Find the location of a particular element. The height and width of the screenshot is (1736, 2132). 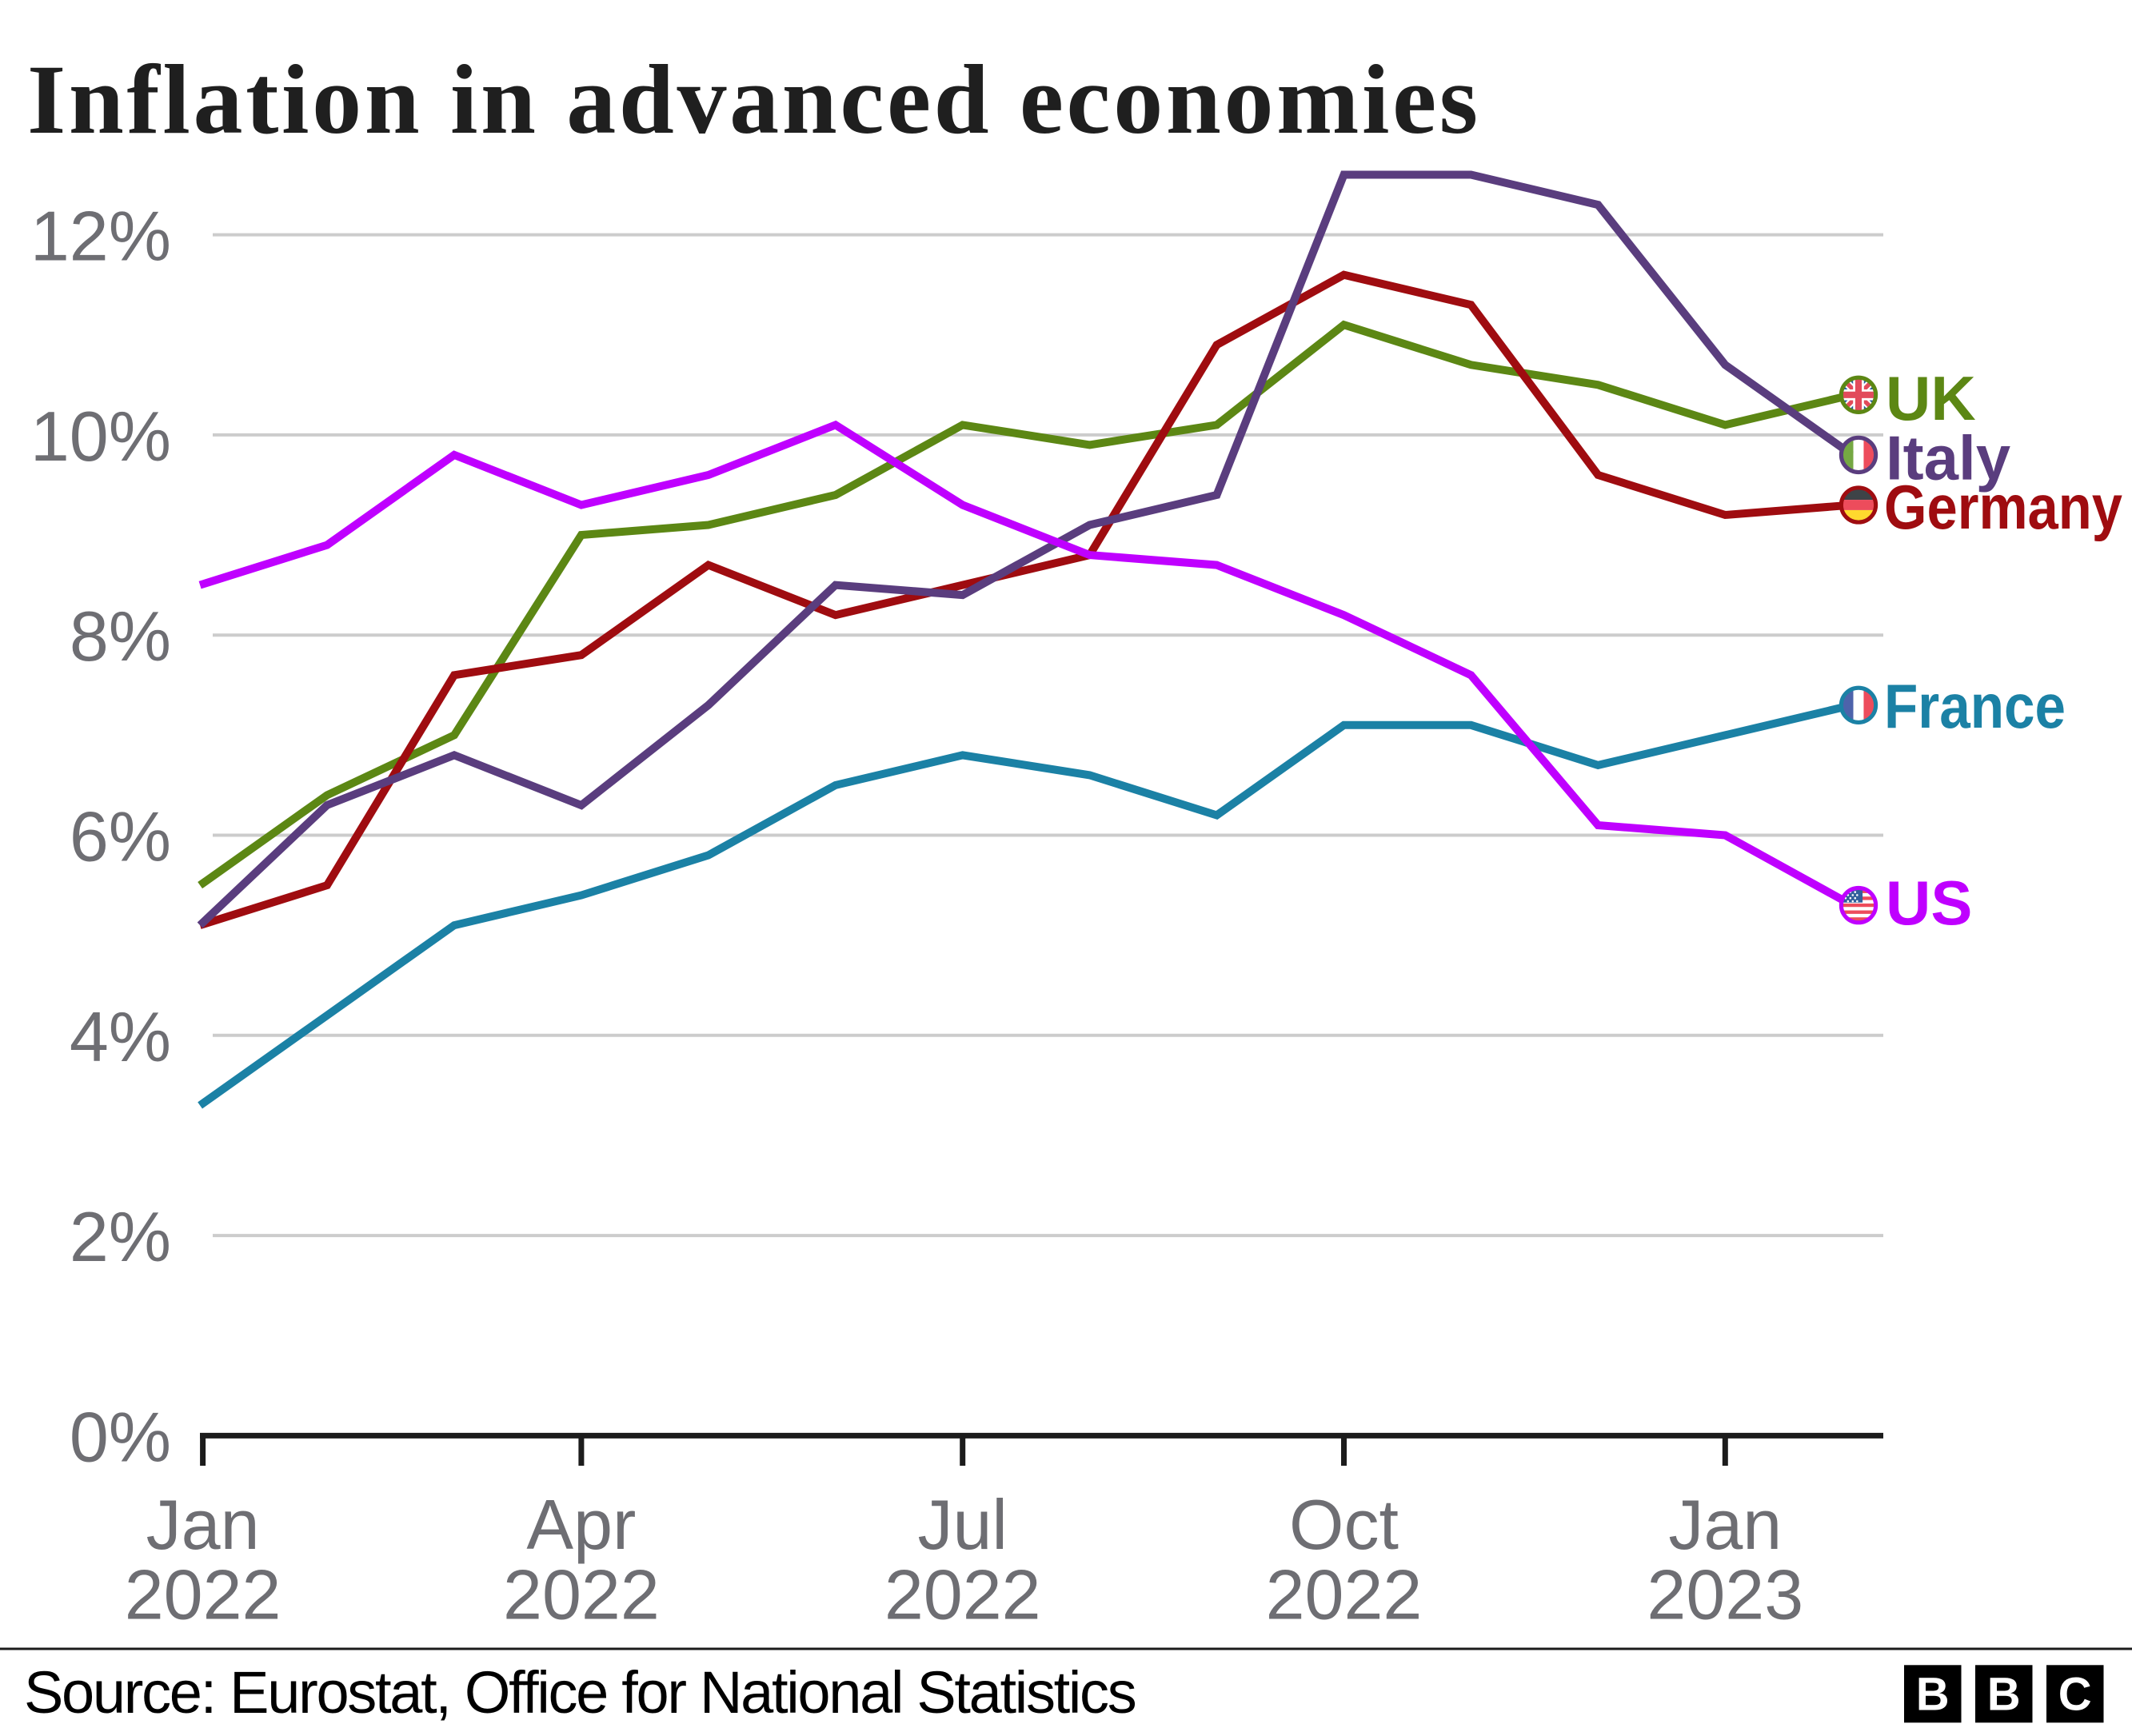

svg-text: C is located at coordinates (2075, 1694).